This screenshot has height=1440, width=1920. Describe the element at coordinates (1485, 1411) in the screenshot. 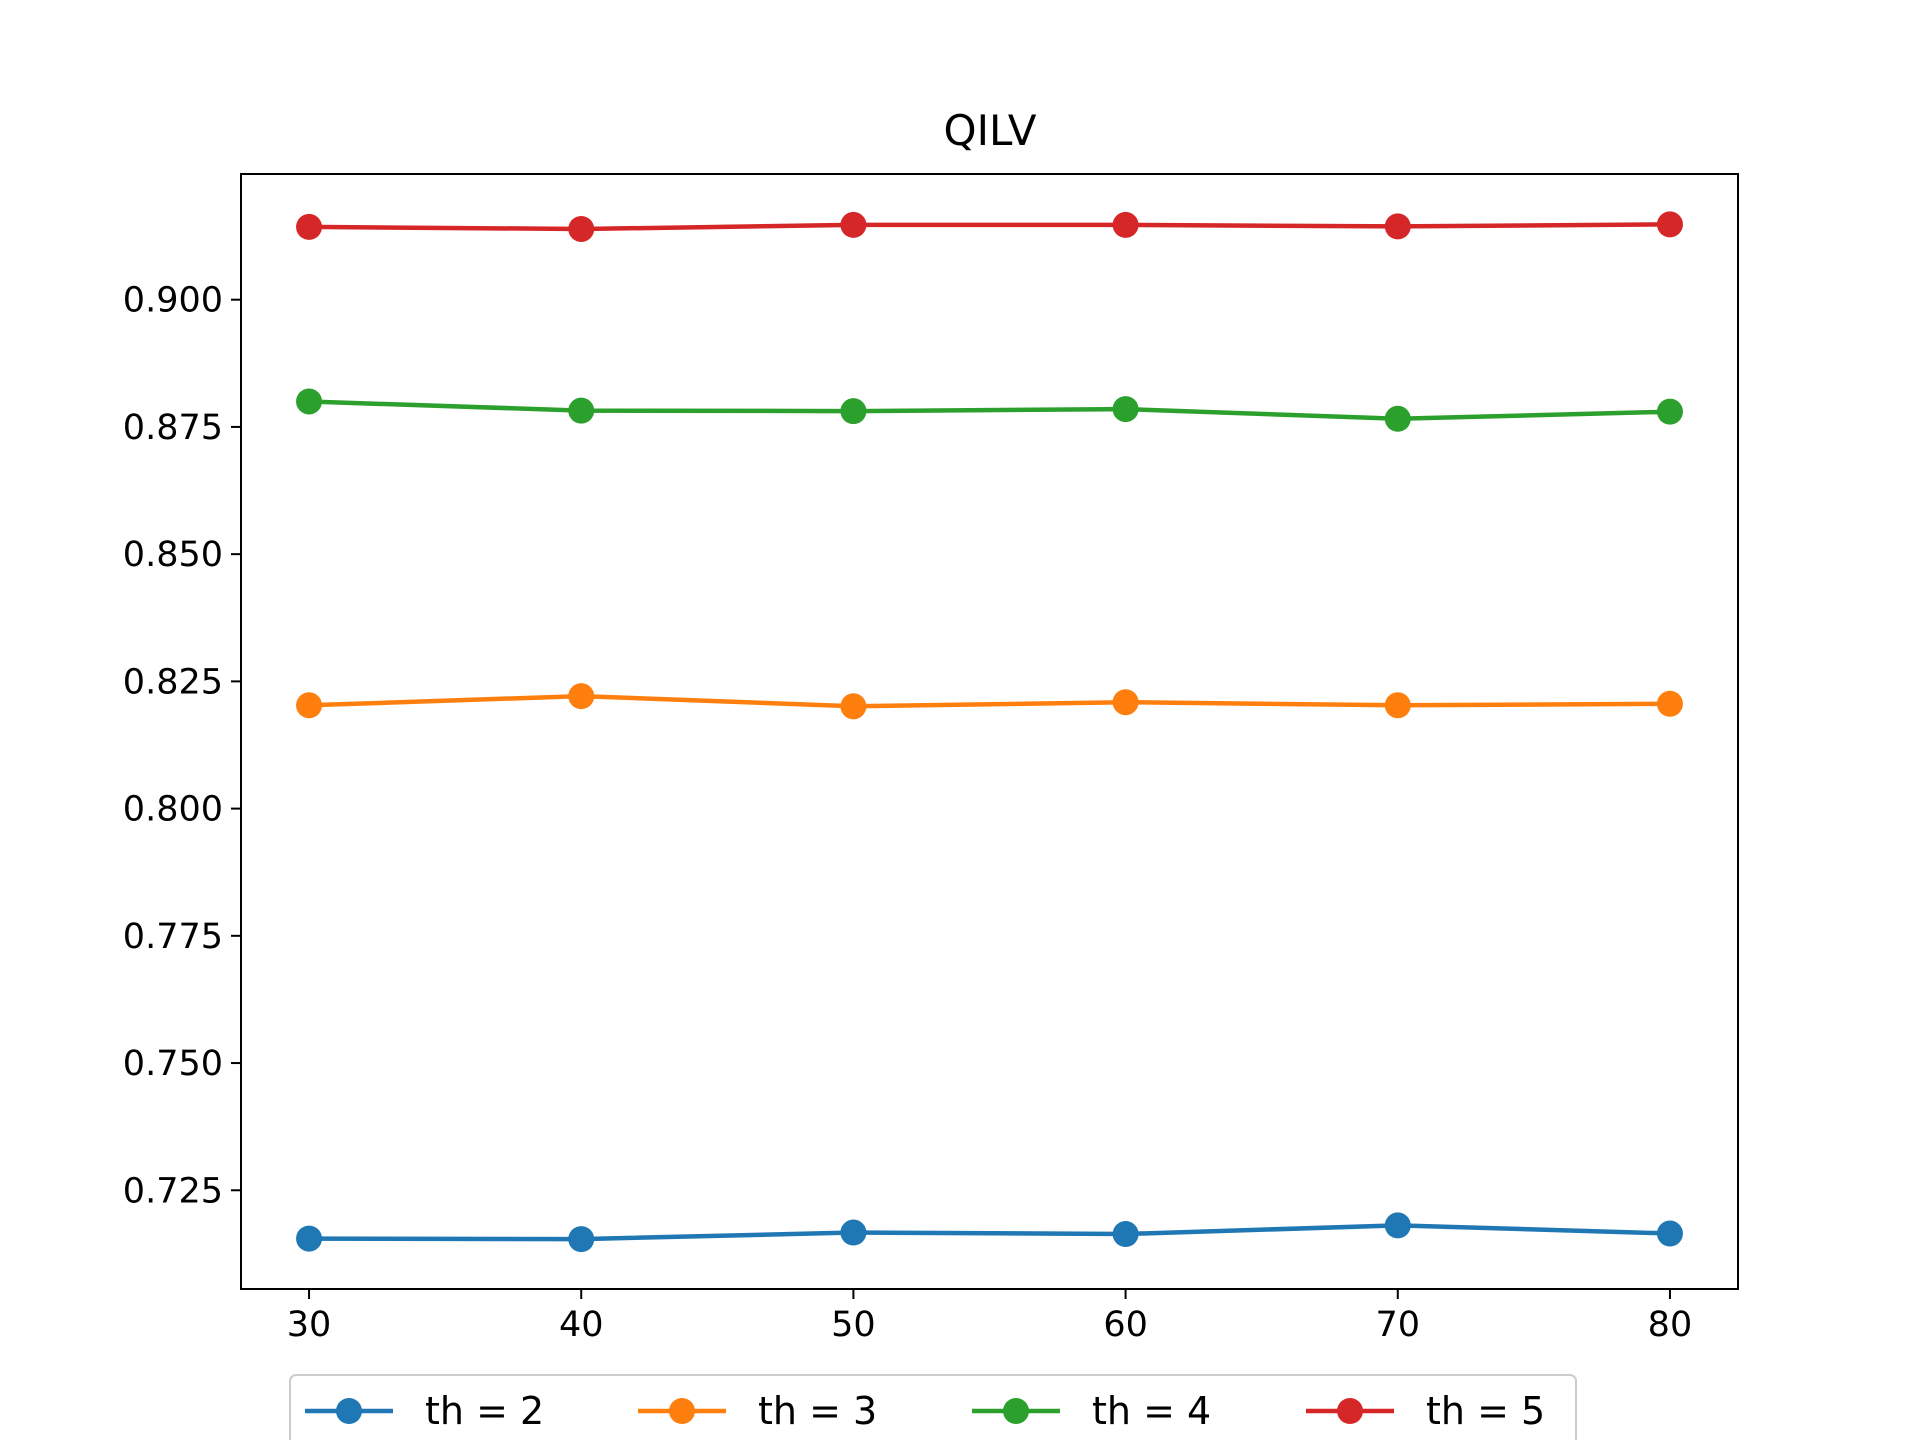

I see `legend-label: th = 5` at that location.